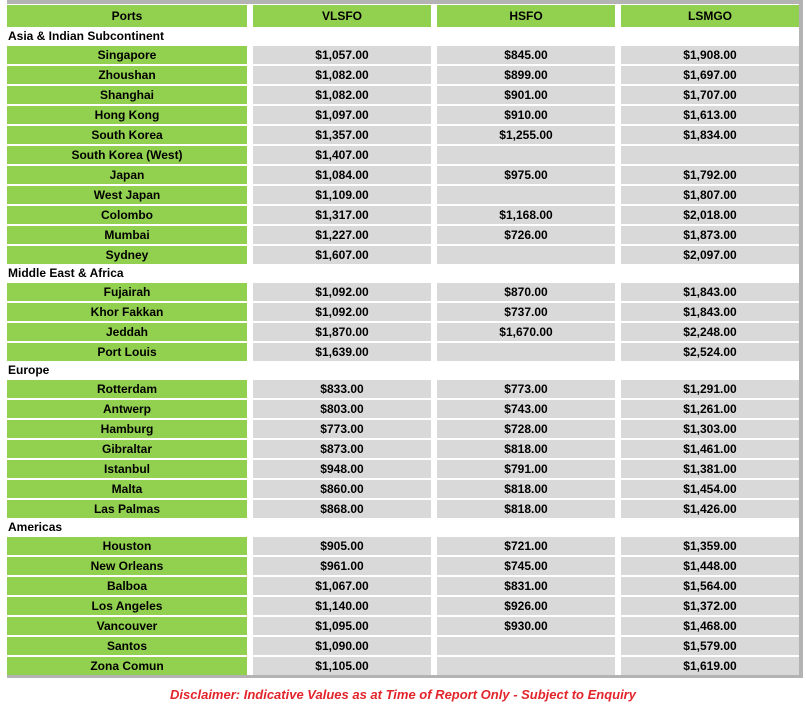 This screenshot has width=806, height=706. What do you see at coordinates (127, 135) in the screenshot?
I see `port-cell: South Korea` at bounding box center [127, 135].